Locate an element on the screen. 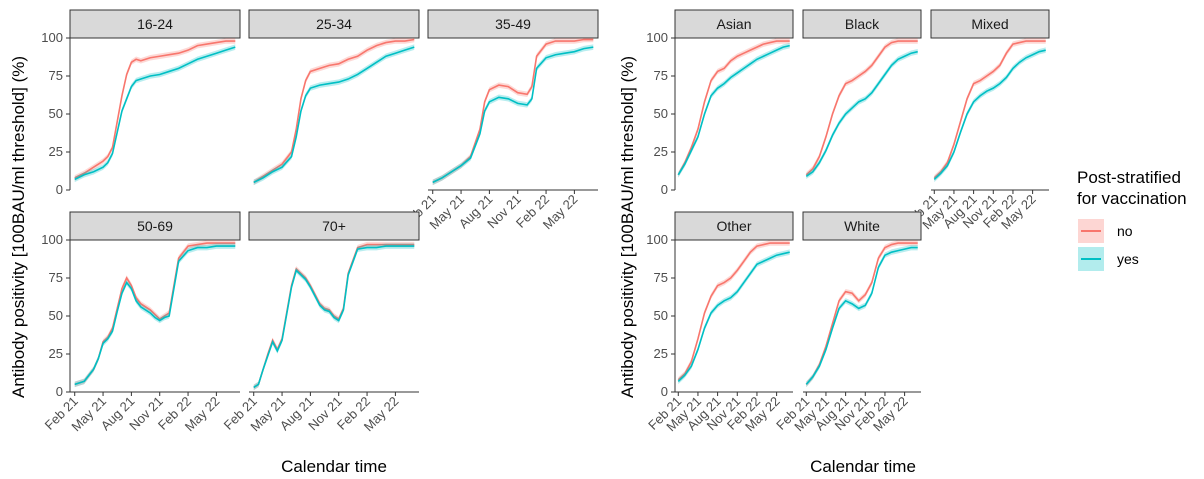 The image size is (1204, 479). panel-25-34: 25-34 is located at coordinates (334, 97).